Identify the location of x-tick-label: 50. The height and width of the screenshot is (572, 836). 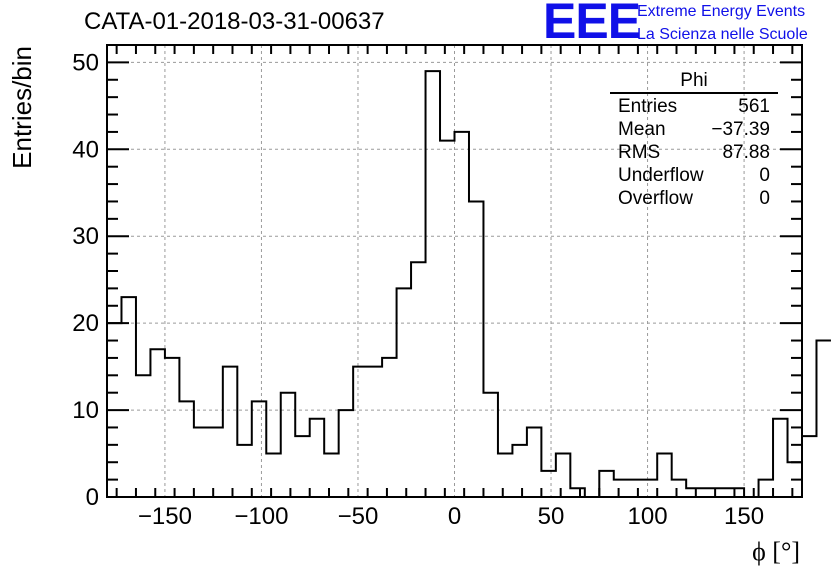
(551, 516).